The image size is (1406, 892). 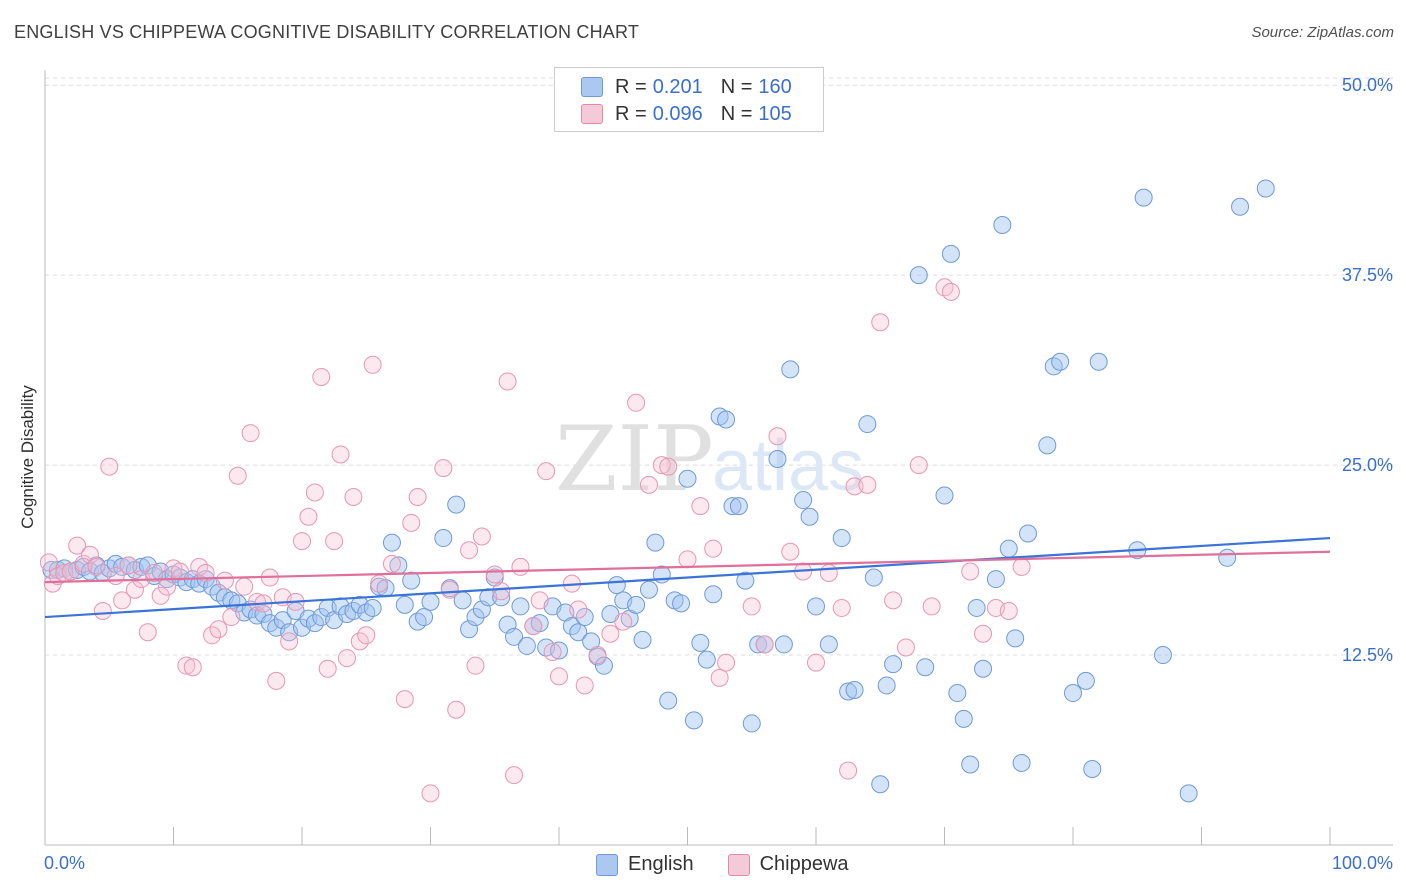 I want to click on legend-item-chippewa: Chippewa, so click(x=788, y=864).